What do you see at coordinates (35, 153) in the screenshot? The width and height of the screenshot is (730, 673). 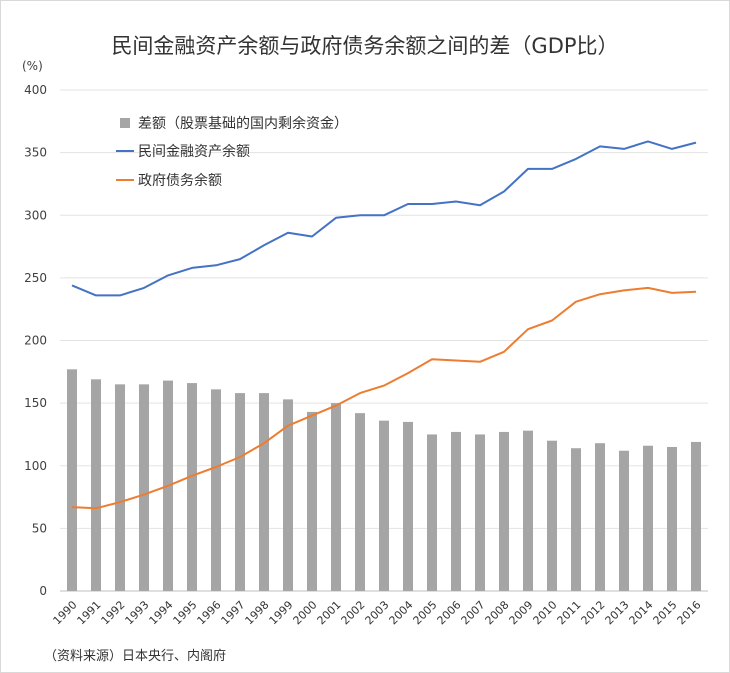 I see `y-tick-label: 350` at bounding box center [35, 153].